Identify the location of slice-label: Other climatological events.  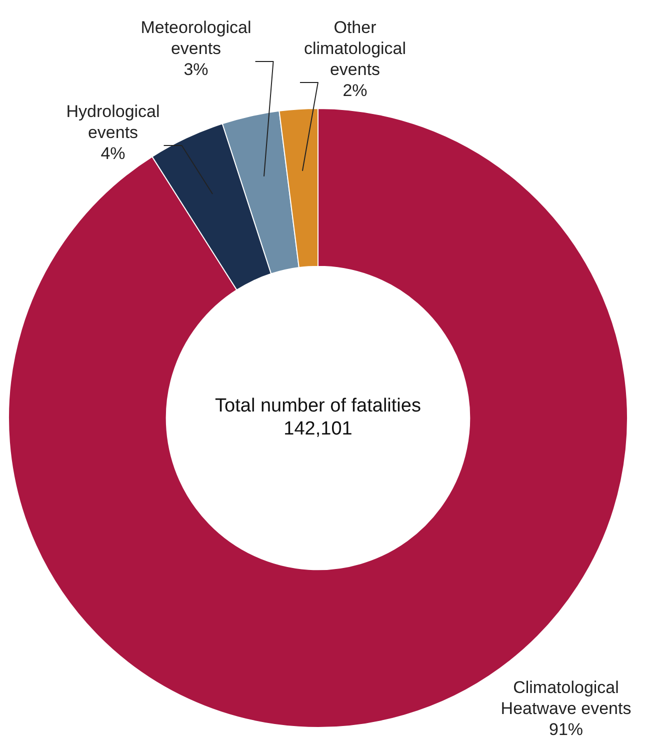
(355, 49).